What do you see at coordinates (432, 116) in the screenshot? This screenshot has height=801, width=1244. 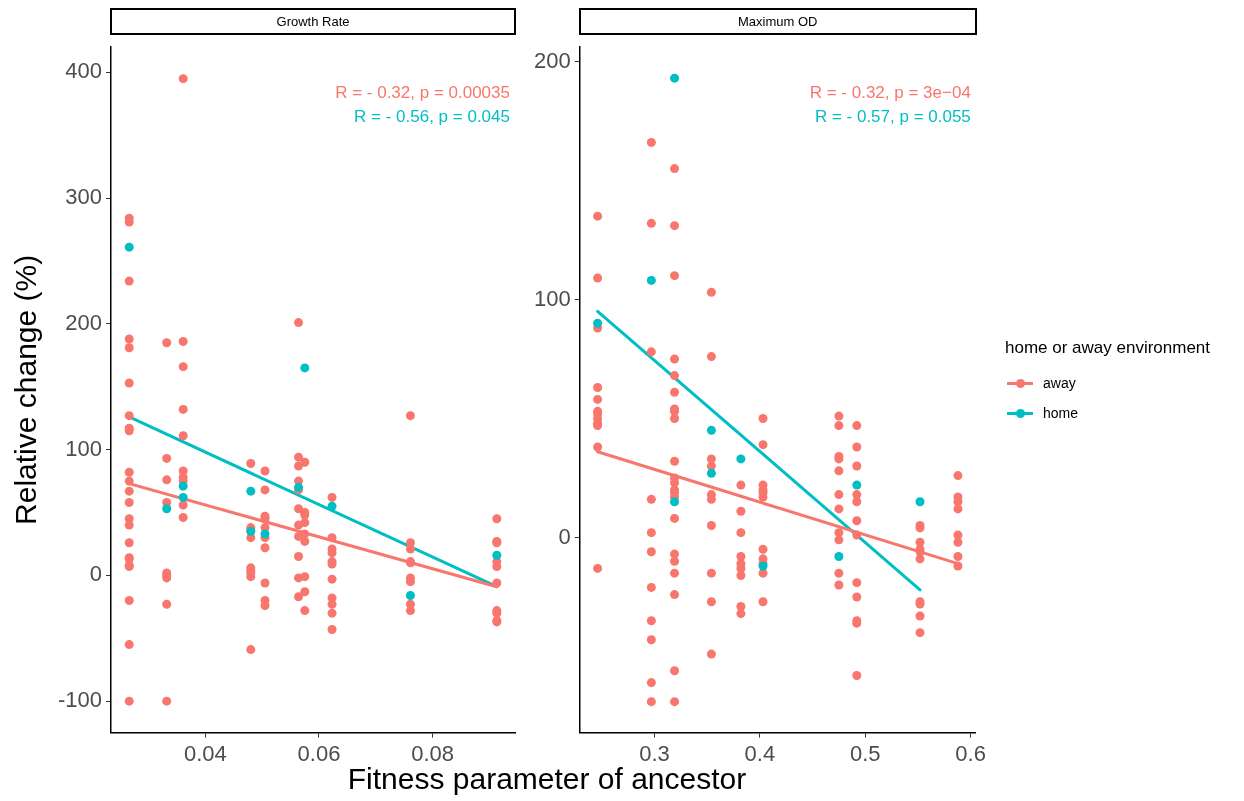 I see `annotation: R = - 0.56, p = 0.045` at bounding box center [432, 116].